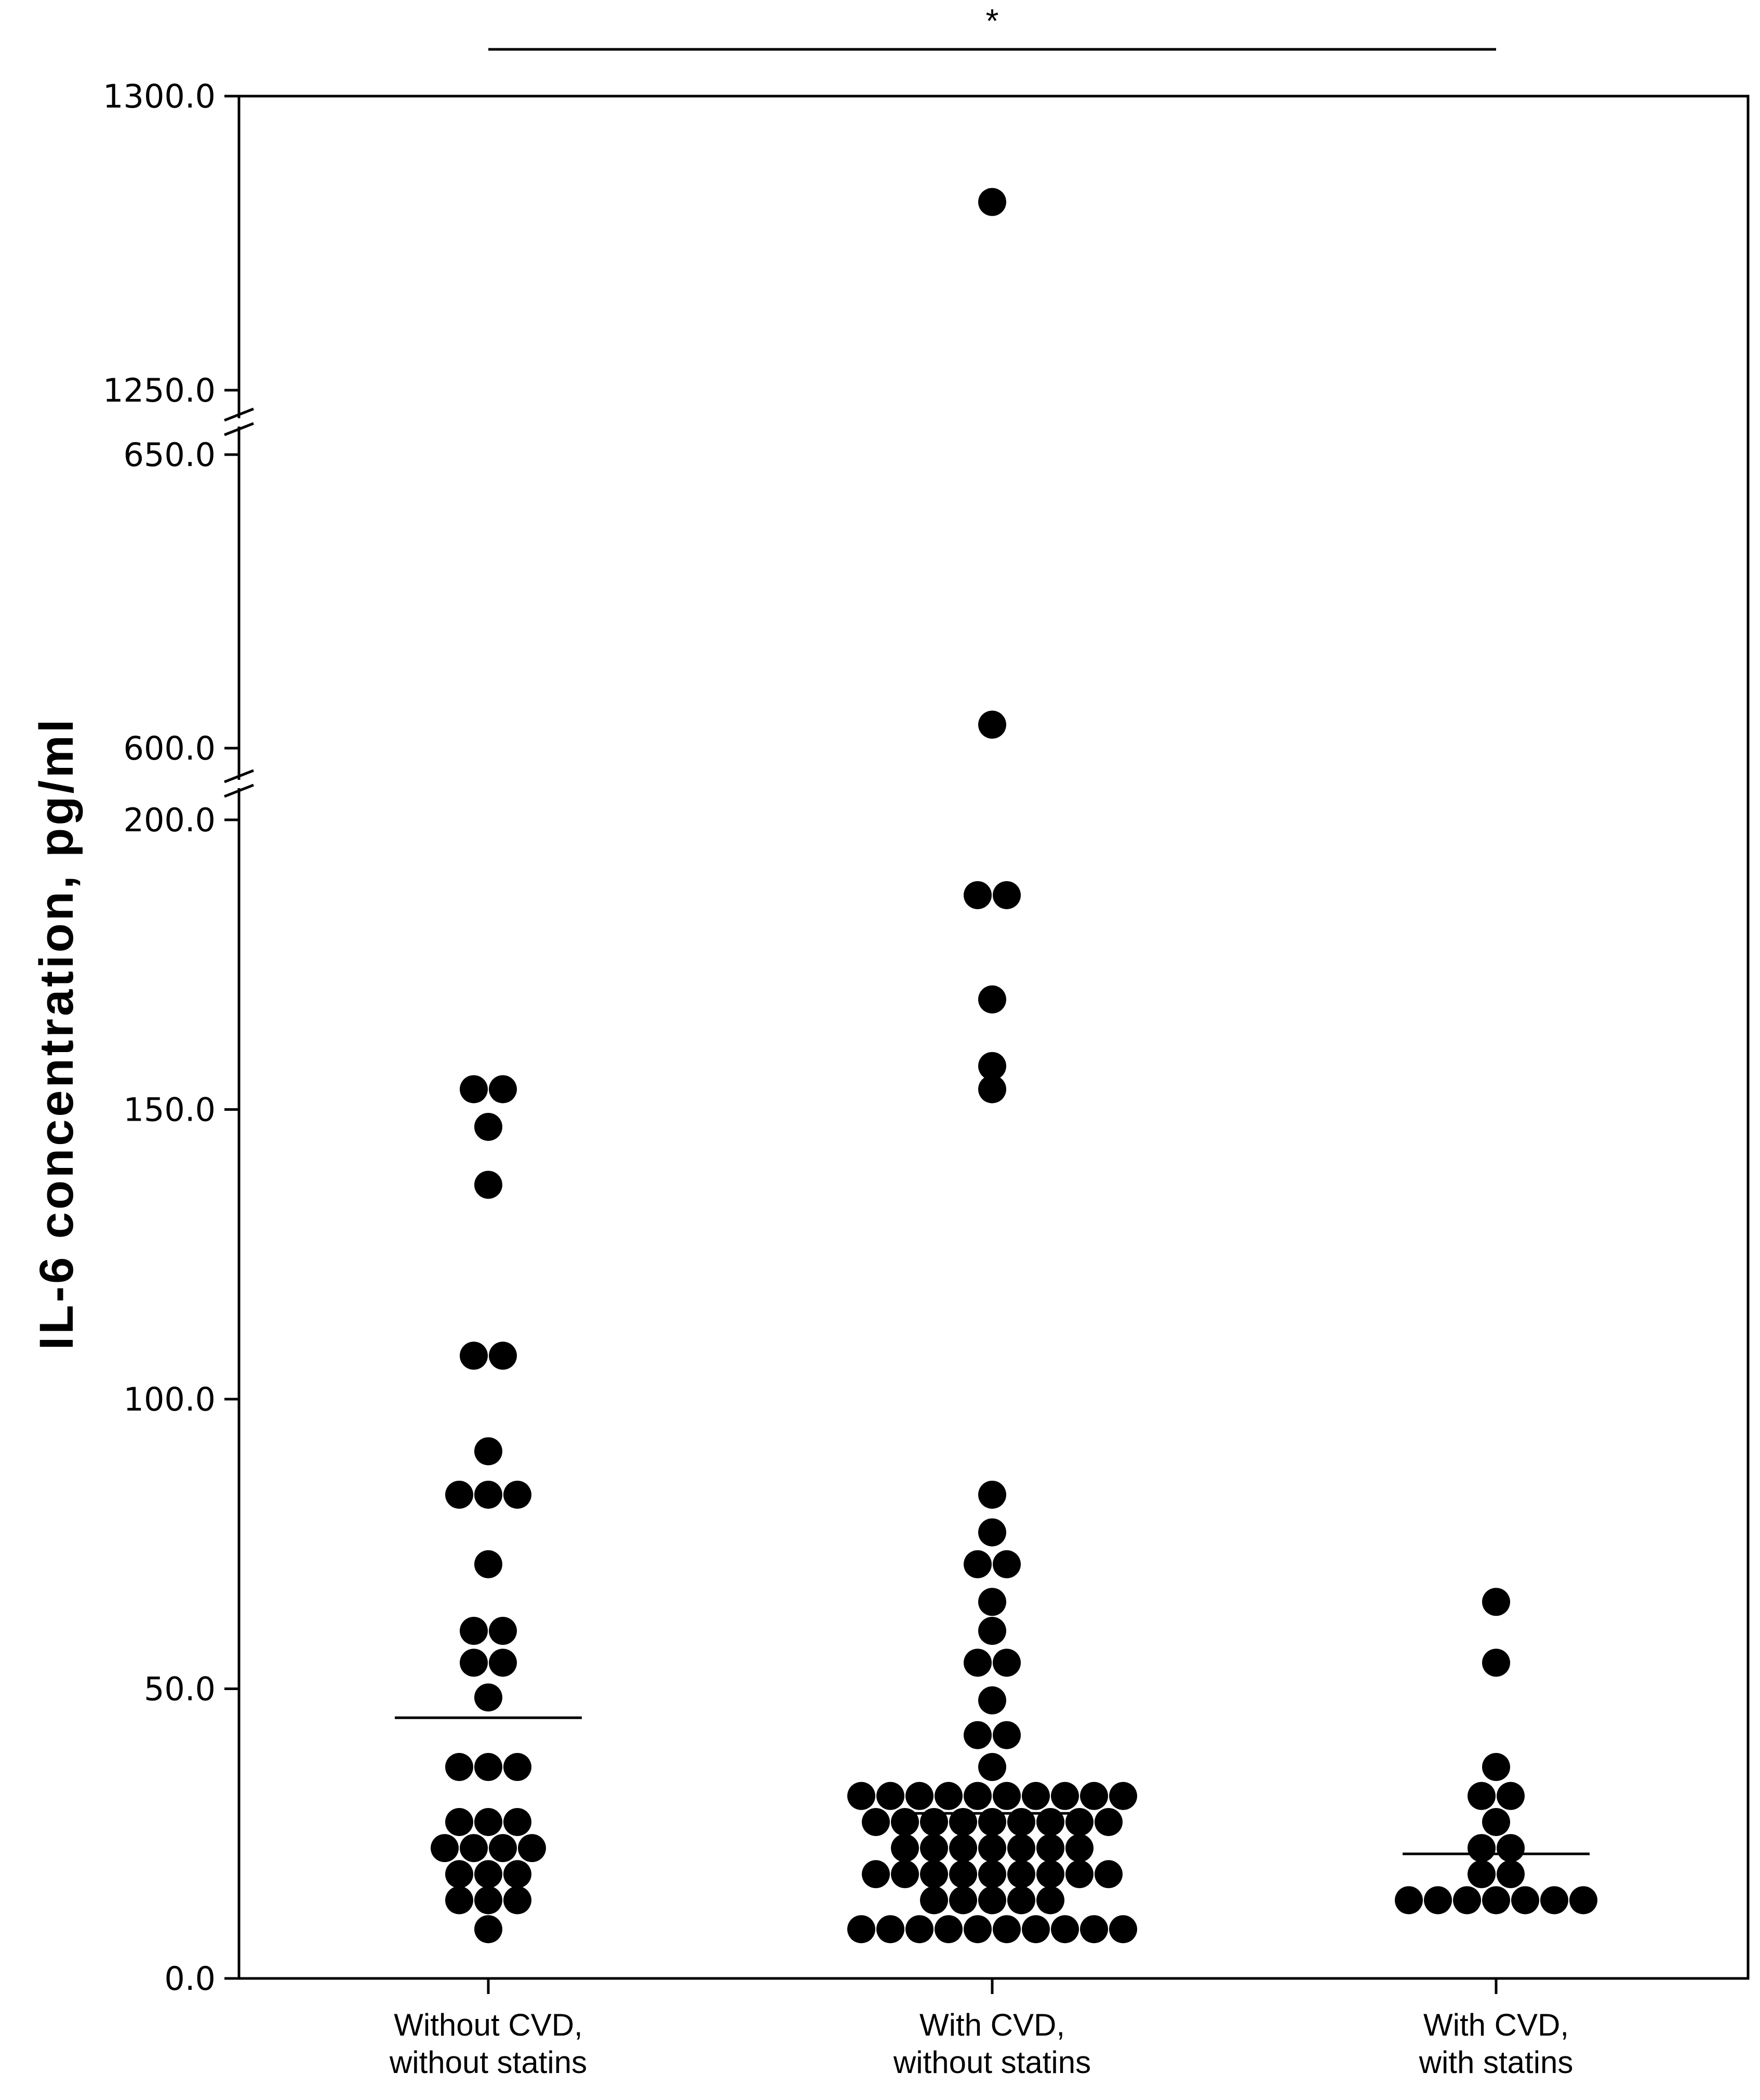  What do you see at coordinates (170, 1399) in the screenshot?
I see `y-tick-label: 100.0` at bounding box center [170, 1399].